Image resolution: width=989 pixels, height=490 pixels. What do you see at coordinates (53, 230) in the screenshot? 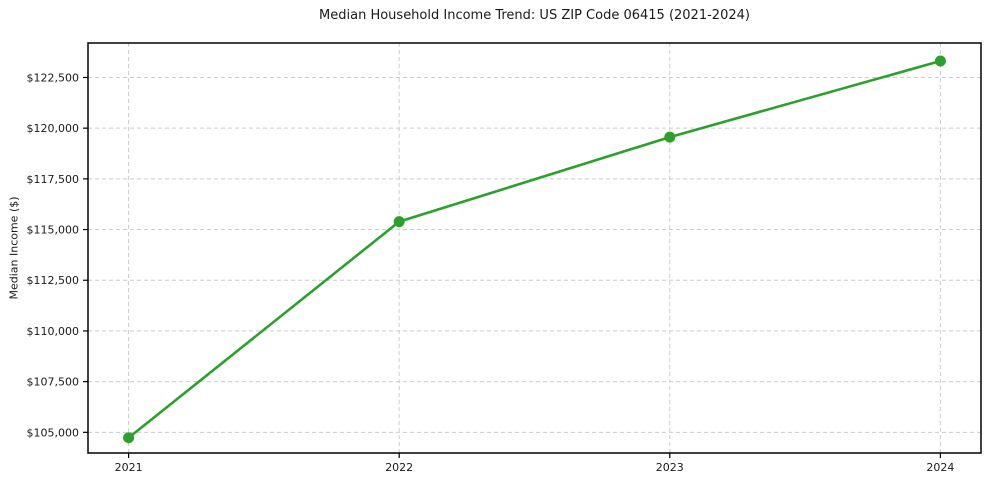
I see `y-tick-label: $115,000` at bounding box center [53, 230].